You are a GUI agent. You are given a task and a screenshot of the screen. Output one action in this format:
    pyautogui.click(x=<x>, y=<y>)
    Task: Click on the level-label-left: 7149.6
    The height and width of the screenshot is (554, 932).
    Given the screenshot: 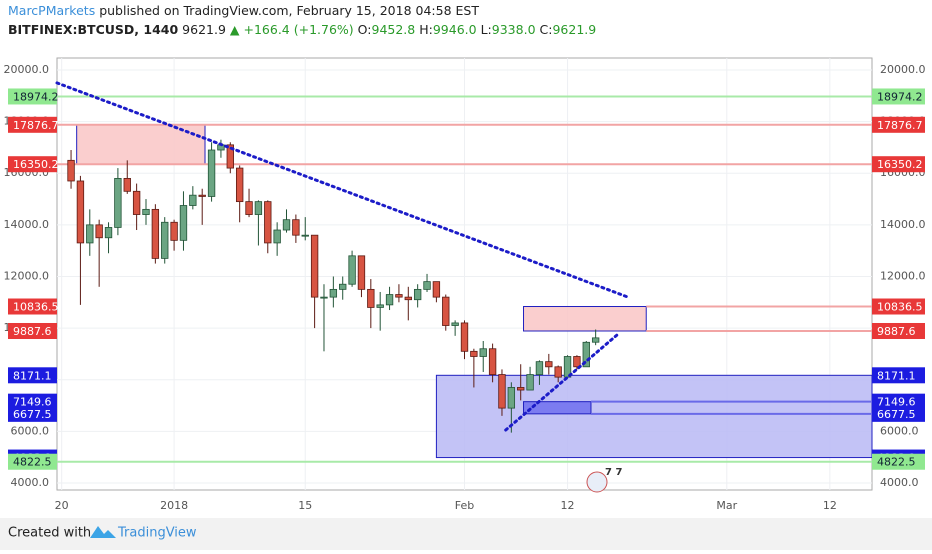 What is the action you would take?
    pyautogui.click(x=32, y=402)
    